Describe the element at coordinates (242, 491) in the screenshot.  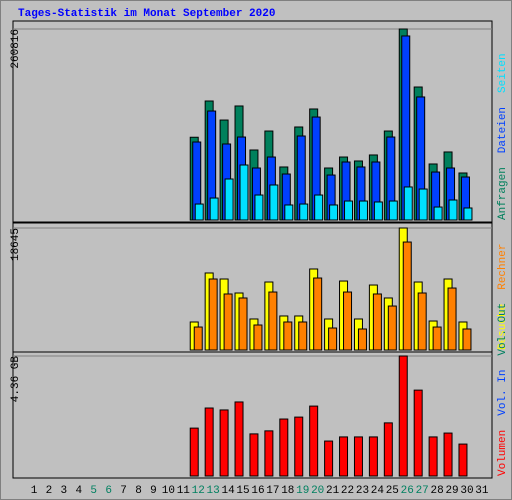
I see `x-tick-label: 15` at that location.